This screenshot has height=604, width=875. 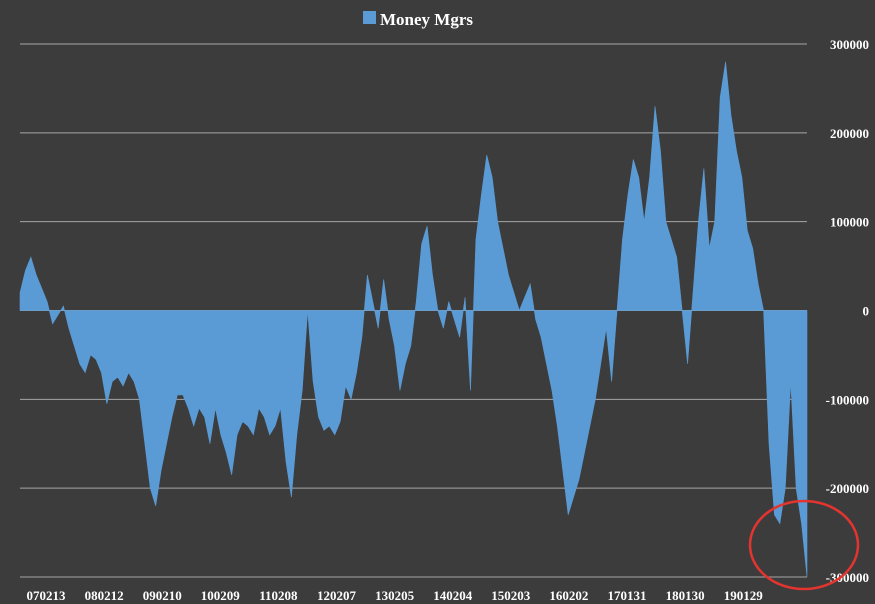 What do you see at coordinates (849, 44) in the screenshot?
I see `y-tick-label: 300000` at bounding box center [849, 44].